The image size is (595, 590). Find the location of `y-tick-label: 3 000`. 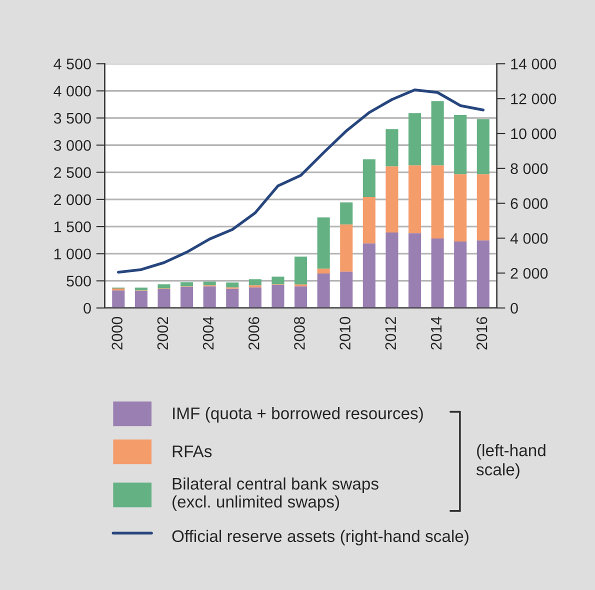

y-tick-label: 3 000 is located at coordinates (72, 145).